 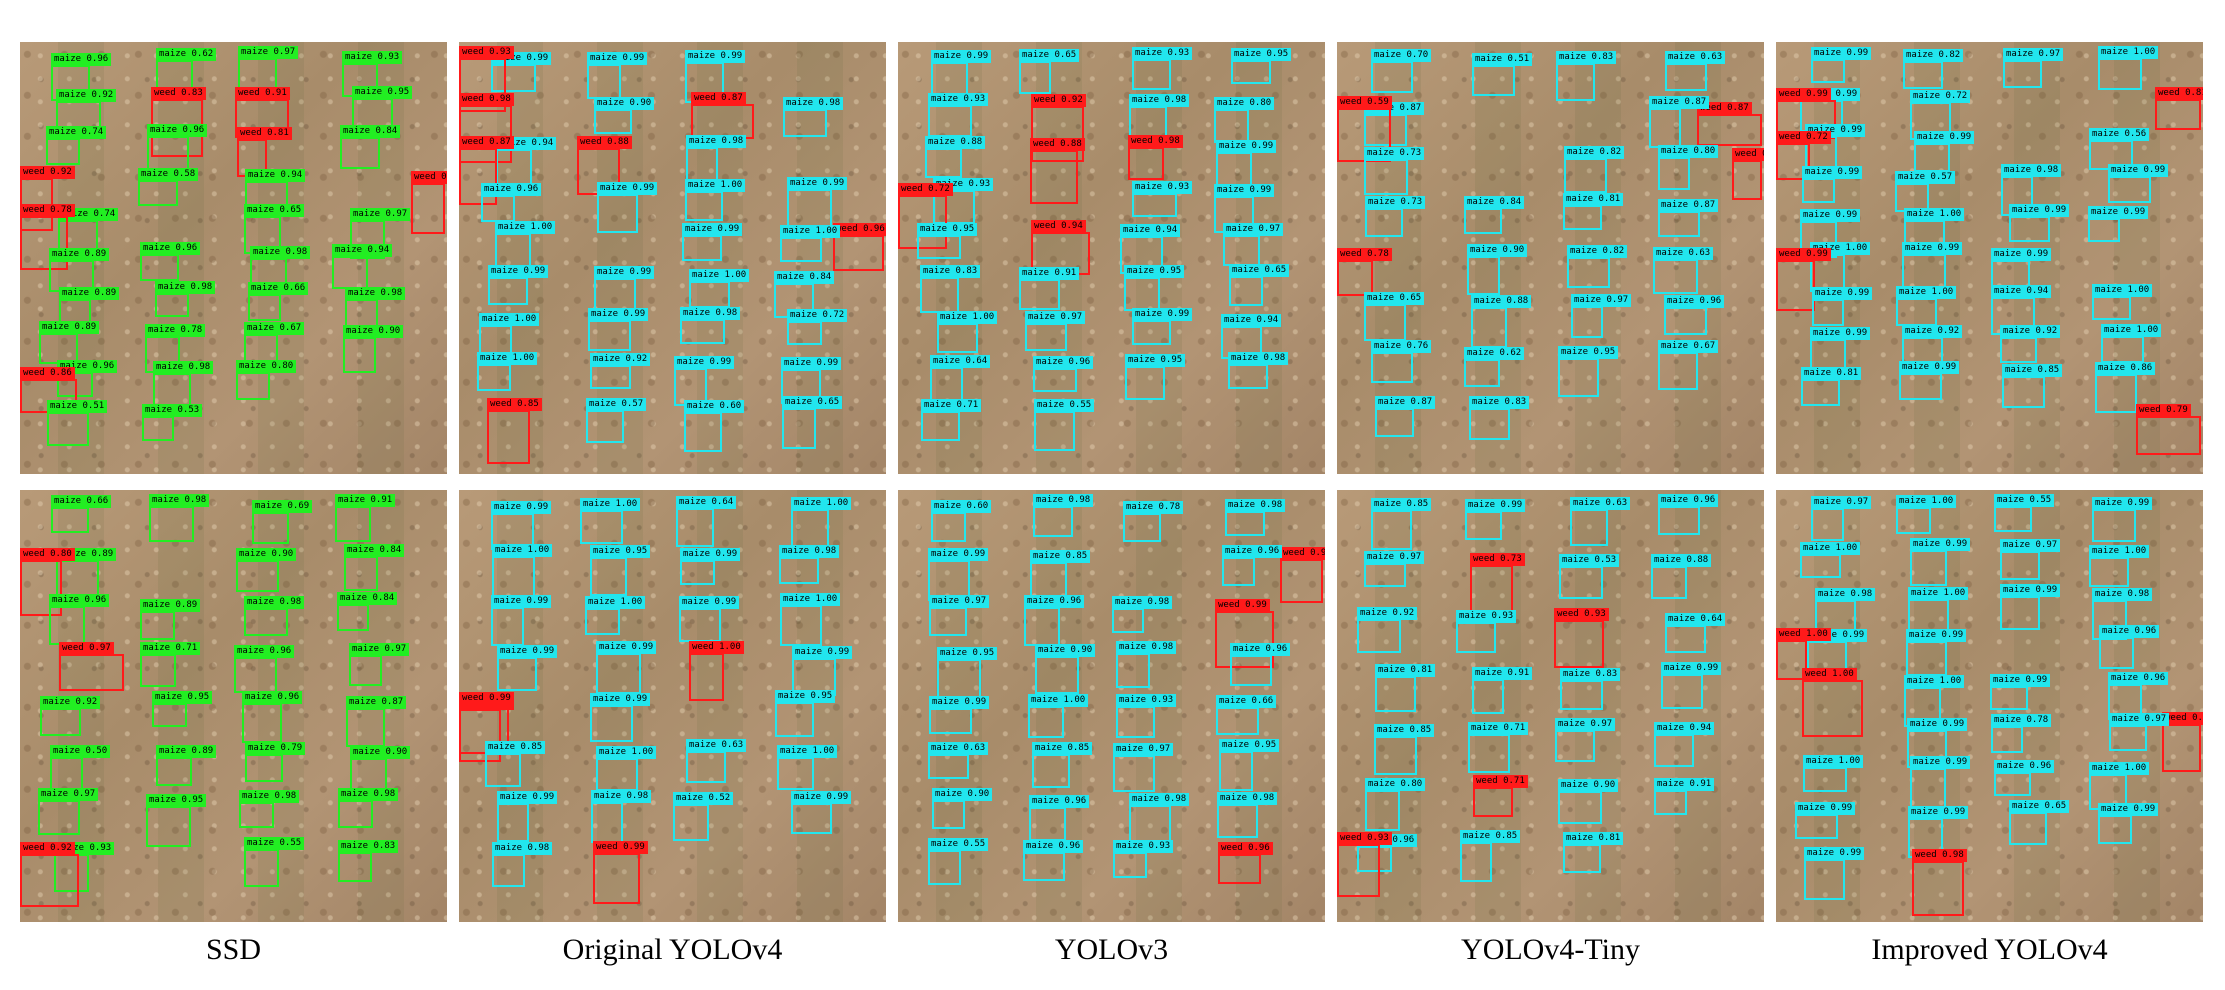 I want to click on weed-detection-box: weed 0.86, so click(x=1748, y=174).